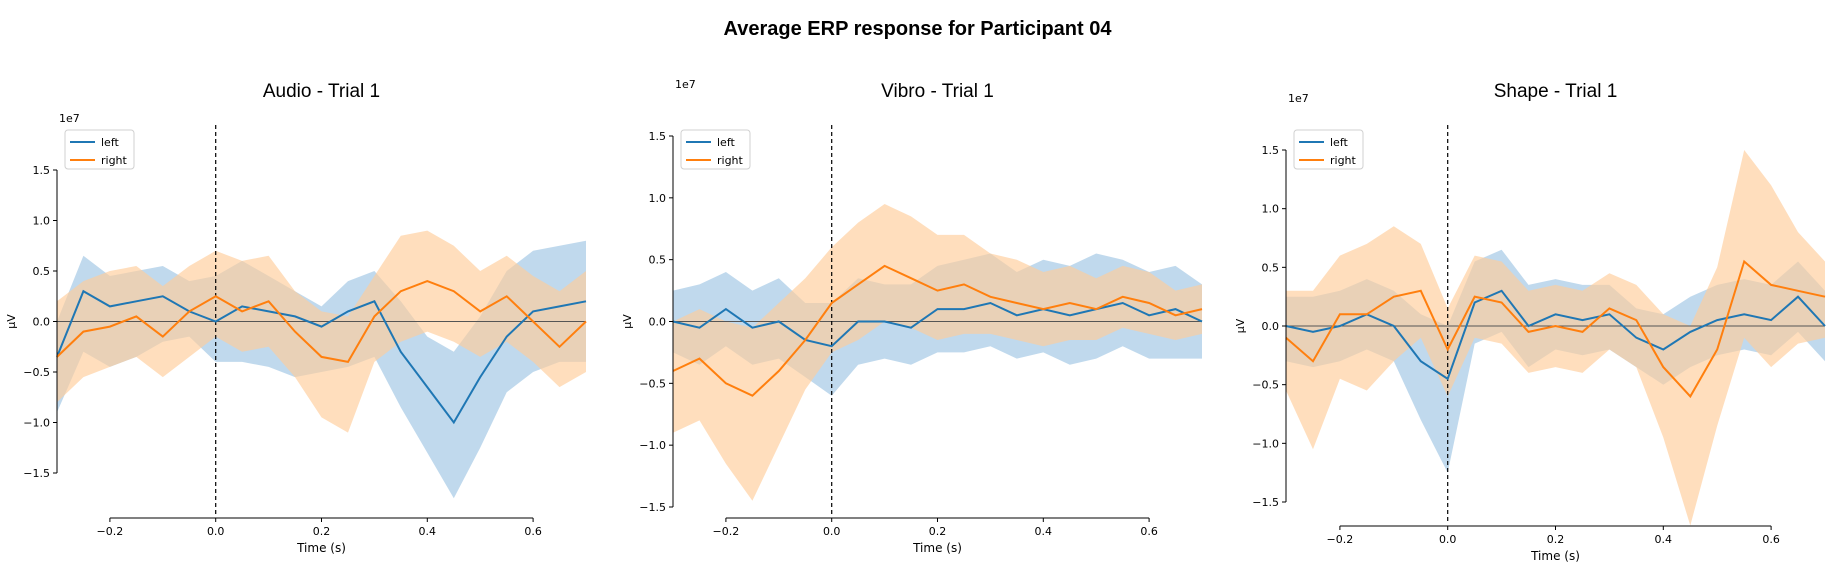  What do you see at coordinates (937, 91) in the screenshot?
I see `chart-title: Vibro - Trial 1` at bounding box center [937, 91].